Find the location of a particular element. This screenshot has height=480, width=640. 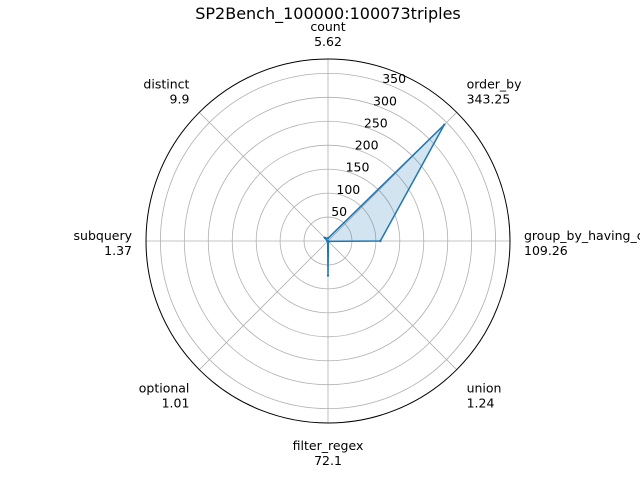

rtick-label-200: 200 is located at coordinates (367, 145).